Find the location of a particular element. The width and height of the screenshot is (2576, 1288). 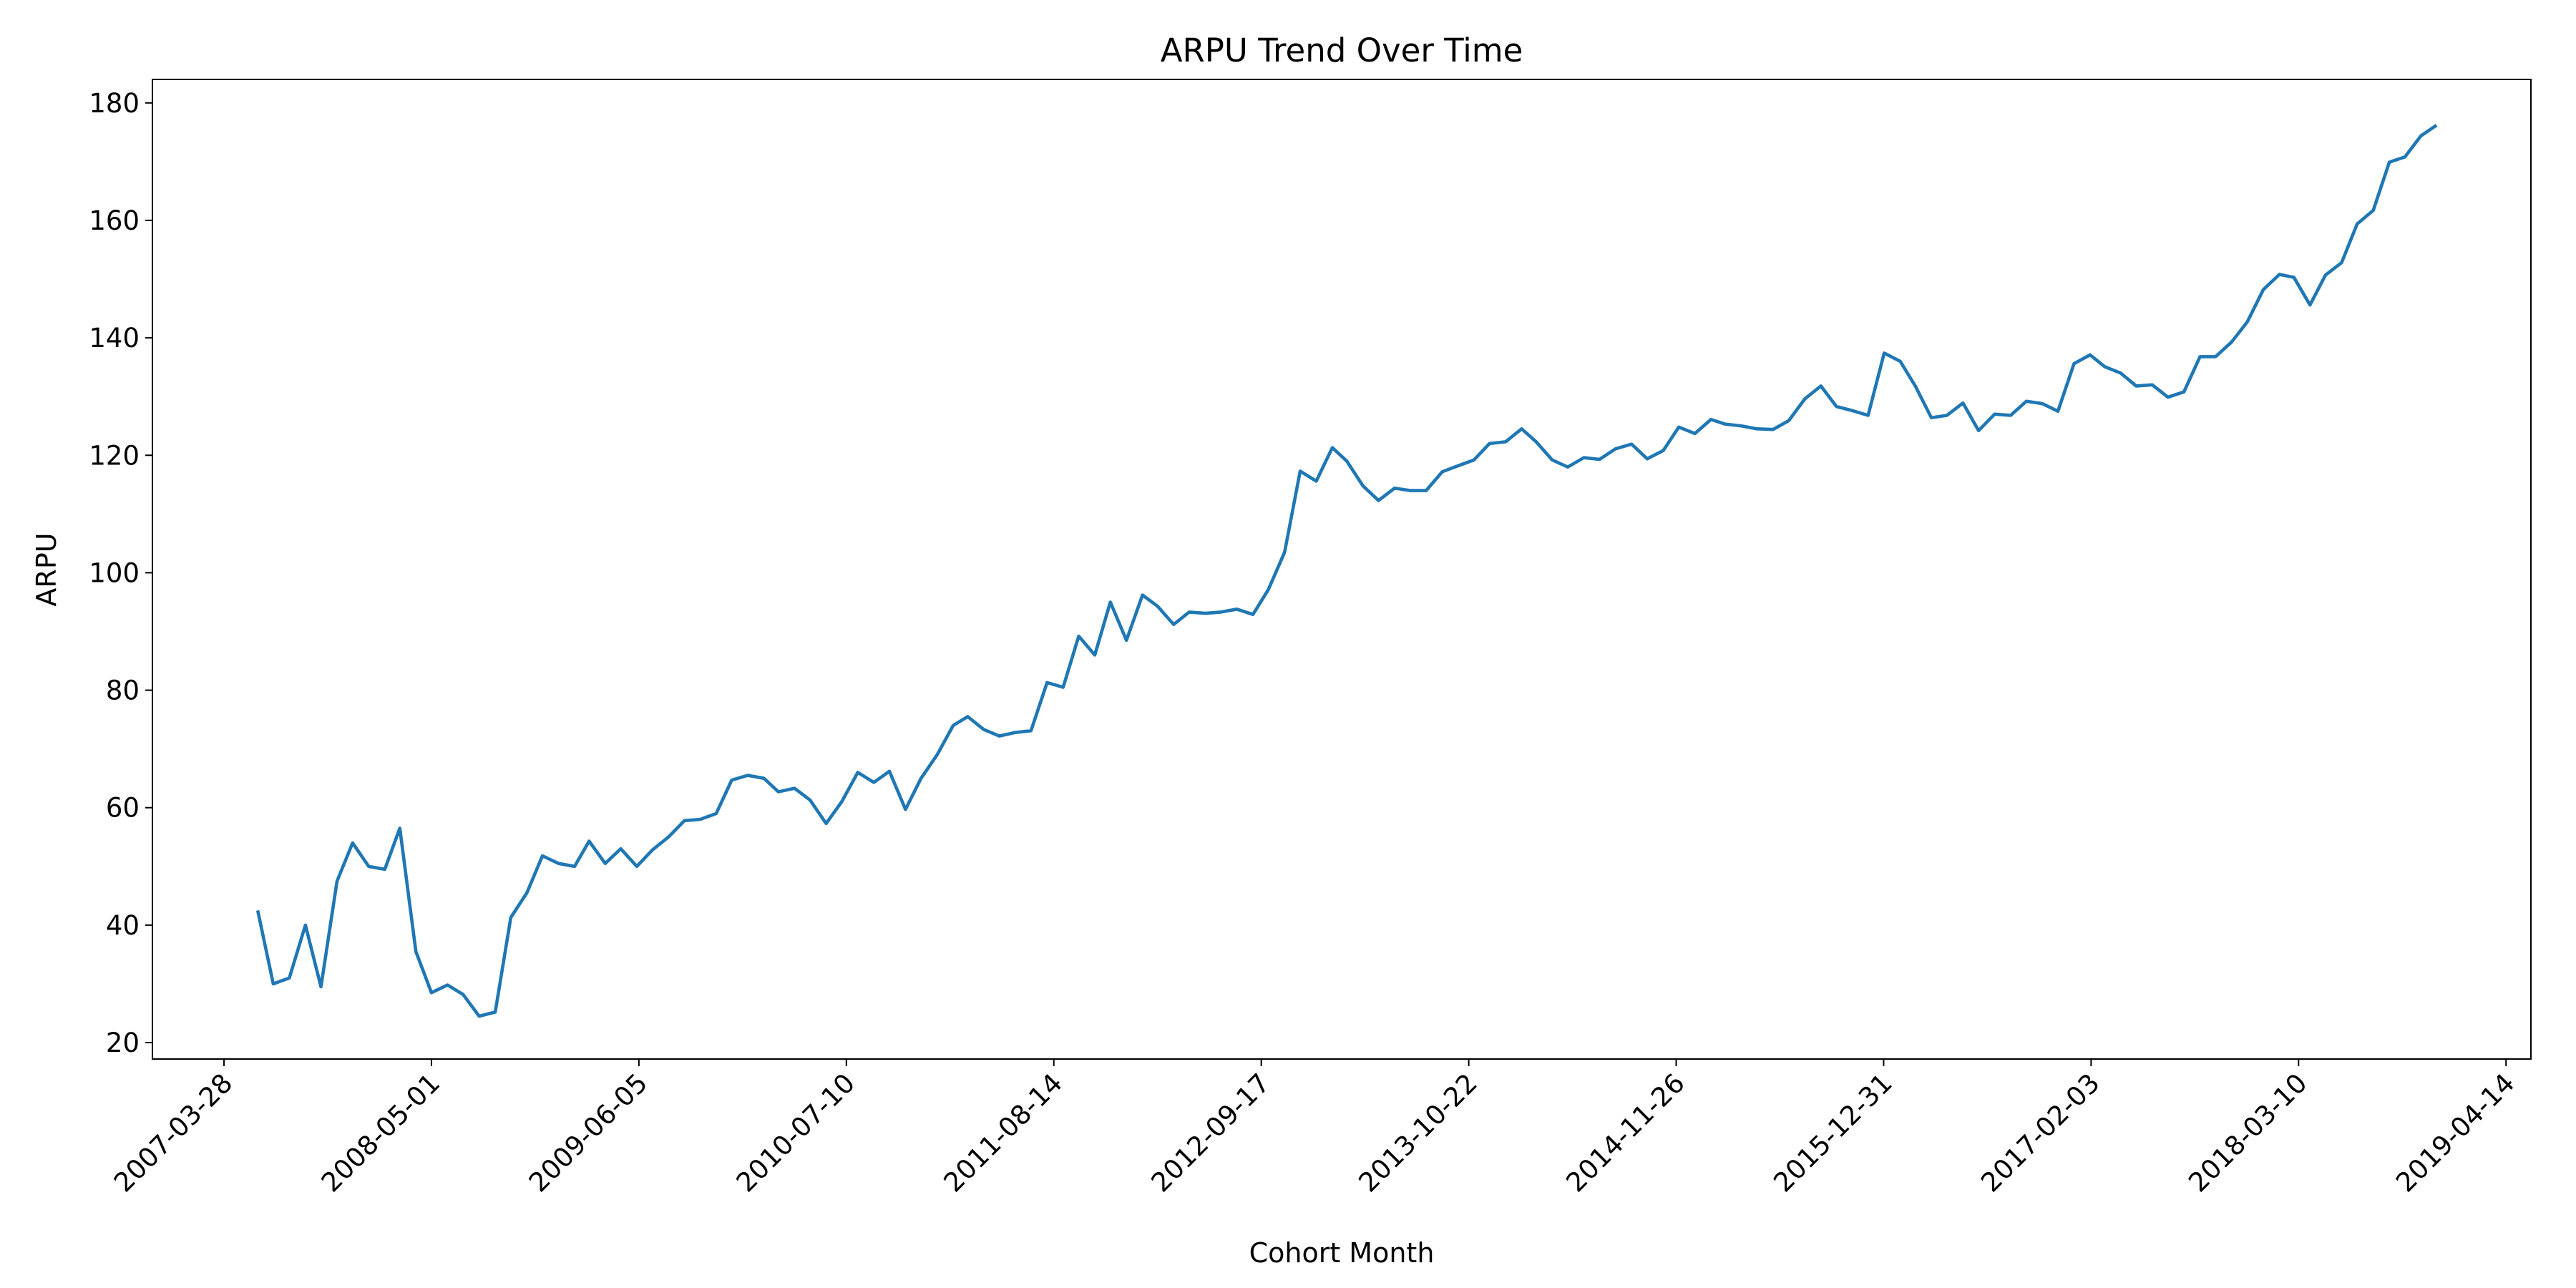

y-tick-label: 80 is located at coordinates (123, 690).